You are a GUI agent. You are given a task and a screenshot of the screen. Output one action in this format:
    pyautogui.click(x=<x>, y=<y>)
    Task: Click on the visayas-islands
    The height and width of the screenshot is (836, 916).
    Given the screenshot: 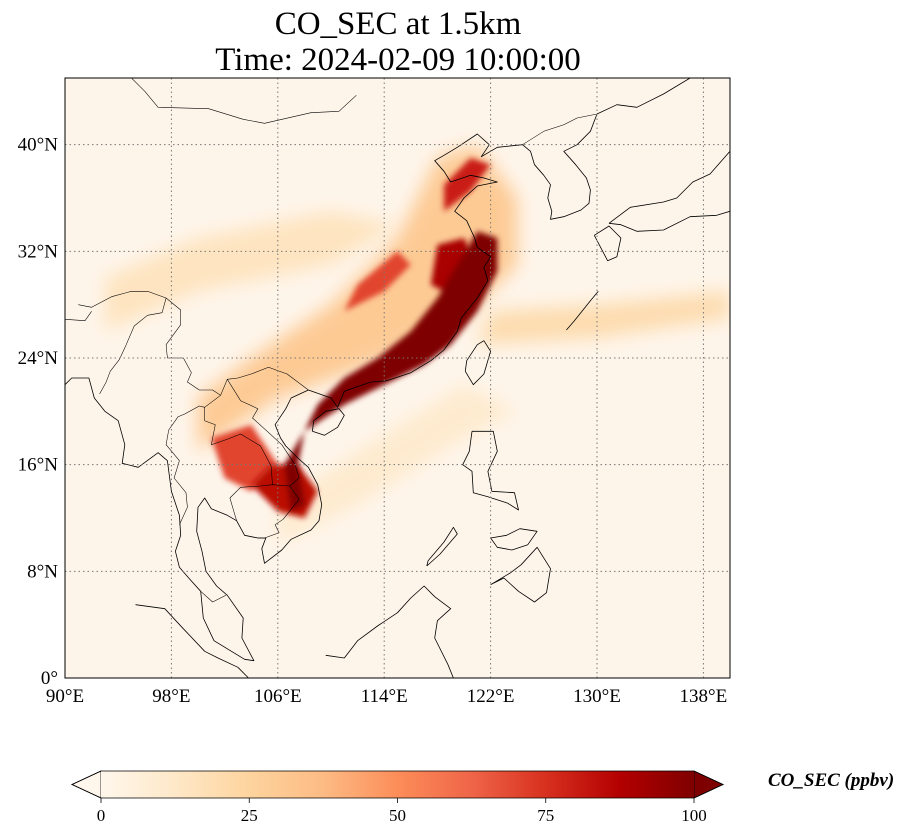 What is the action you would take?
    pyautogui.click(x=514, y=539)
    